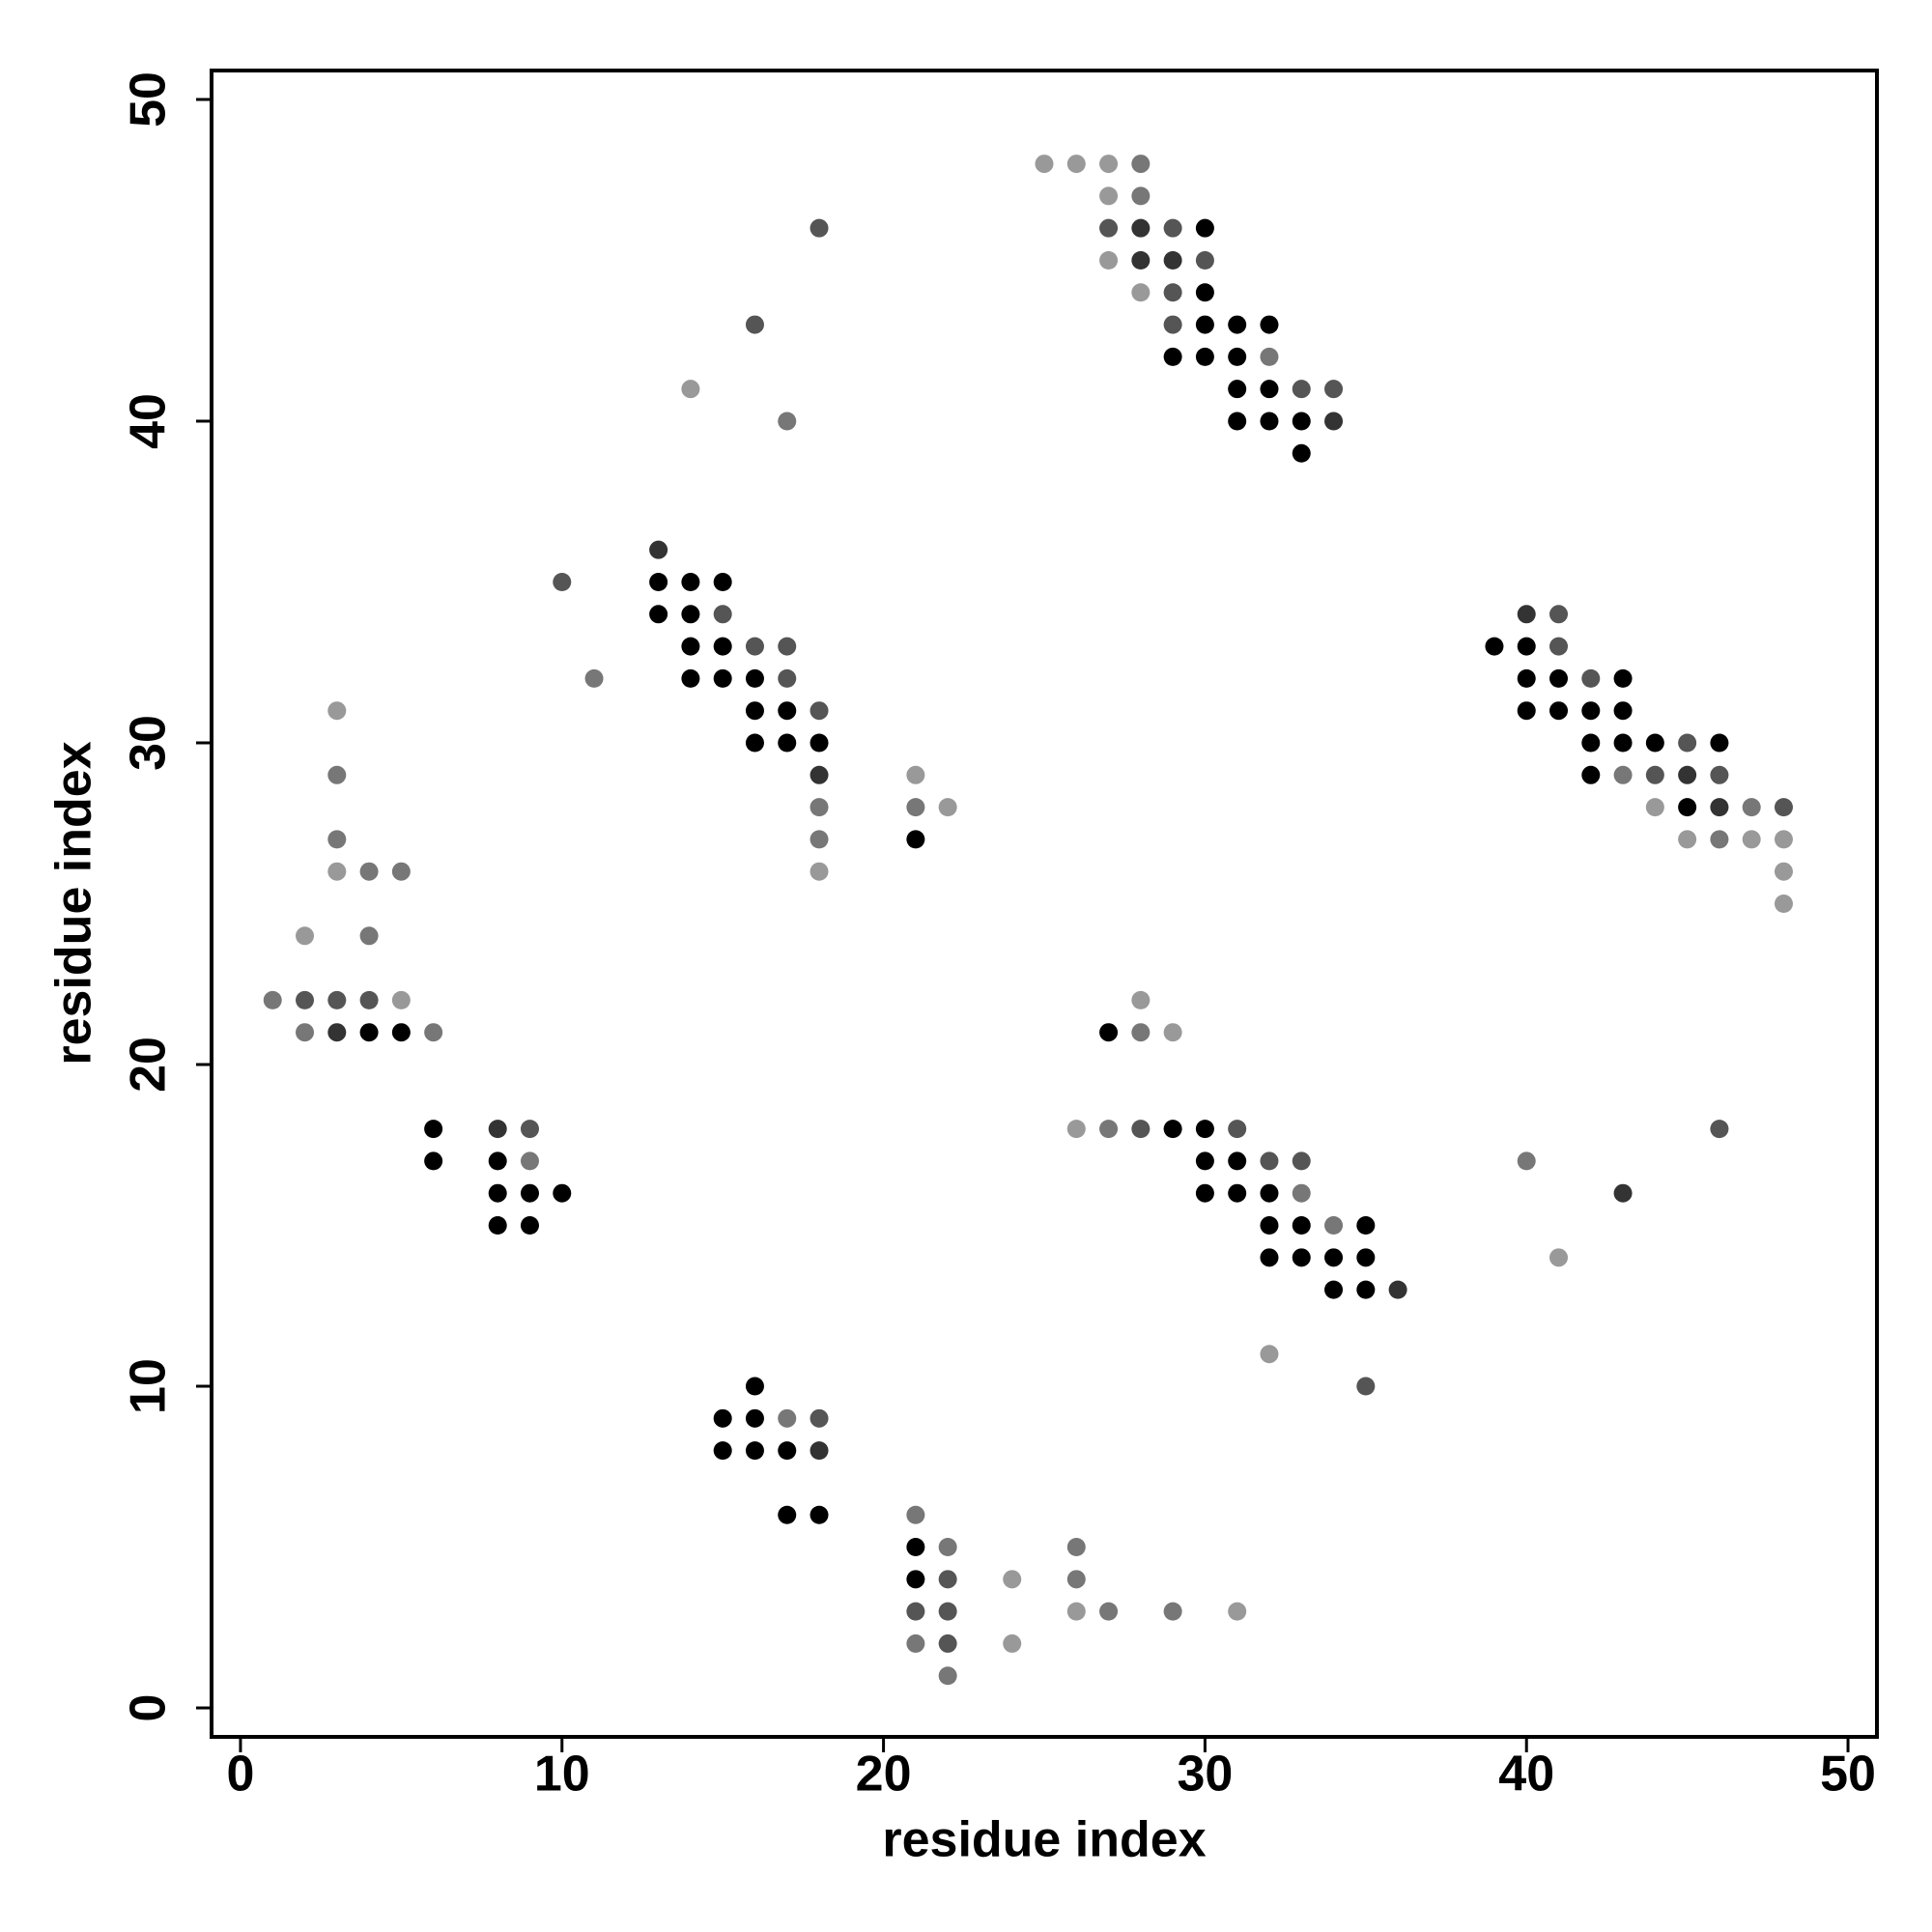  Describe the element at coordinates (149, 1386) in the screenshot. I see `y-tick-label: 10` at that location.